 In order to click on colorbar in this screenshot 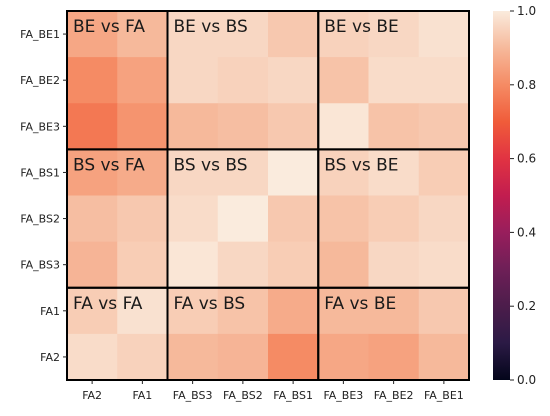, I will do `click(501, 195)`.